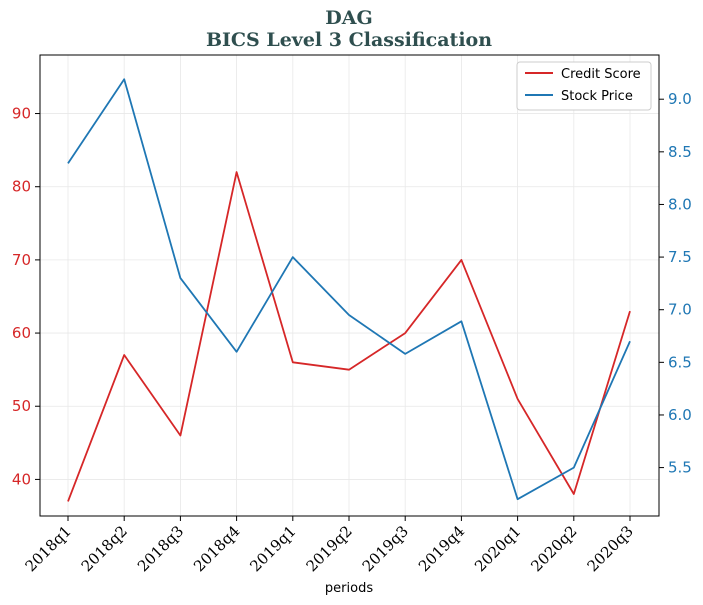 The width and height of the screenshot is (703, 605). I want to click on y-left-tick-label: 50, so click(21, 406).